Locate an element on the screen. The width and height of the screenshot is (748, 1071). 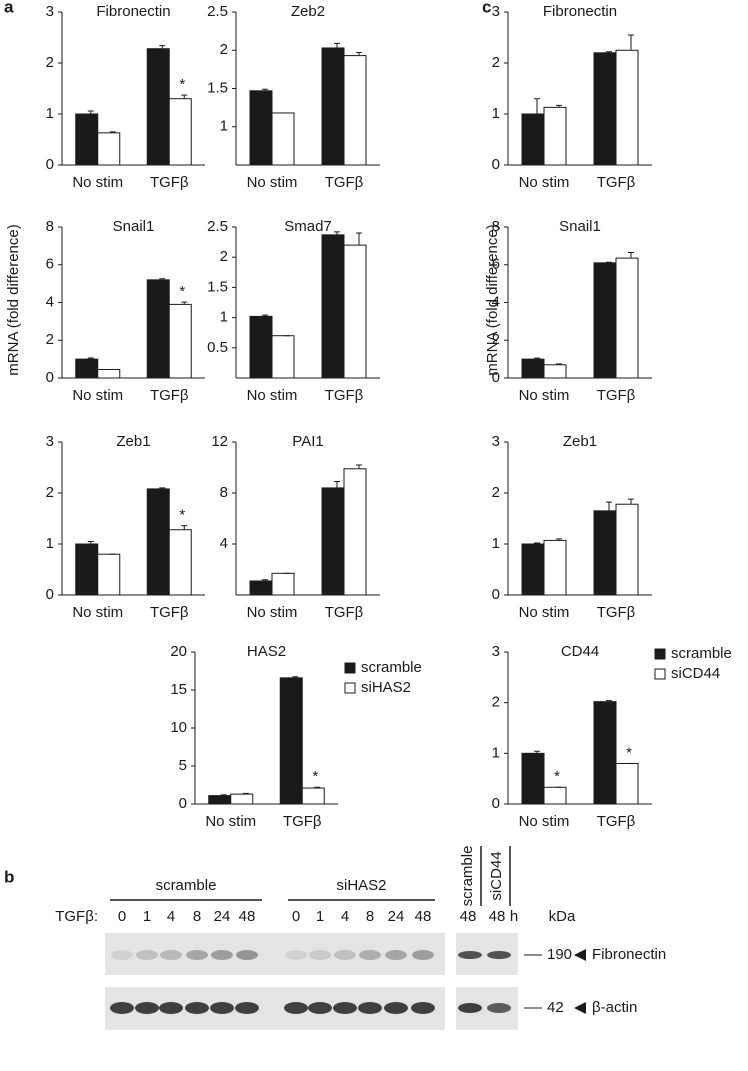
chart-title: Smad7 is located at coordinates (308, 226).